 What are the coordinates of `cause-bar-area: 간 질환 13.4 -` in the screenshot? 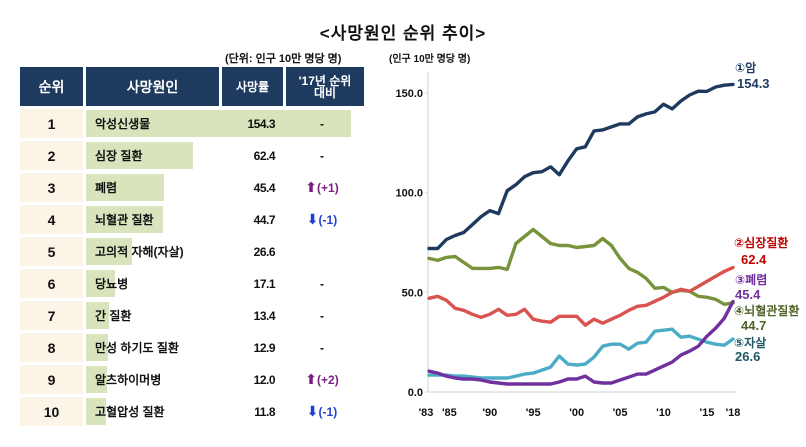 It's located at (228, 315).